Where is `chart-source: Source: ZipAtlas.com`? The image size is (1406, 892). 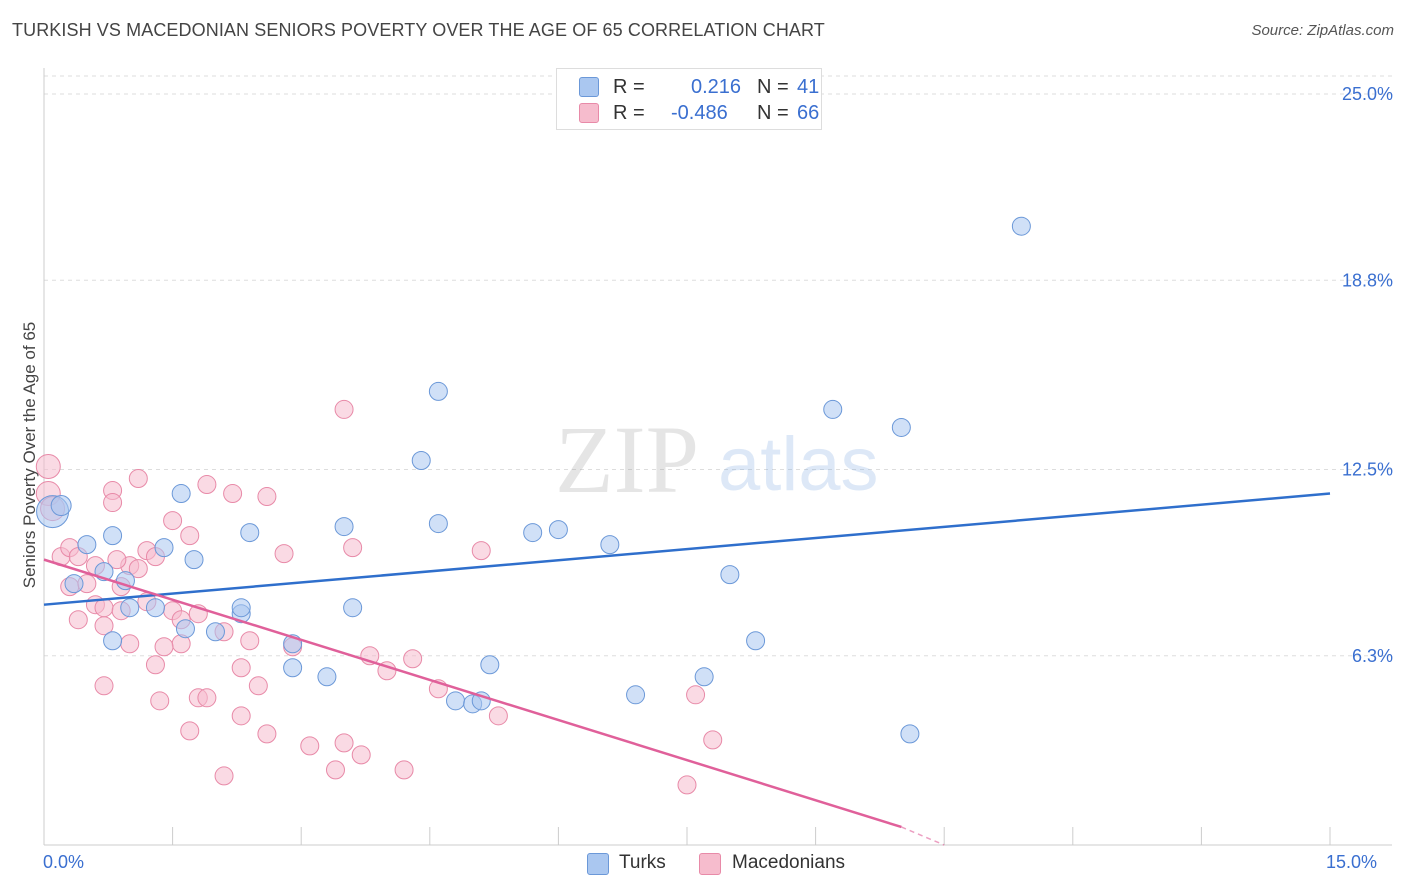 chart-source: Source: ZipAtlas.com is located at coordinates (1322, 30).